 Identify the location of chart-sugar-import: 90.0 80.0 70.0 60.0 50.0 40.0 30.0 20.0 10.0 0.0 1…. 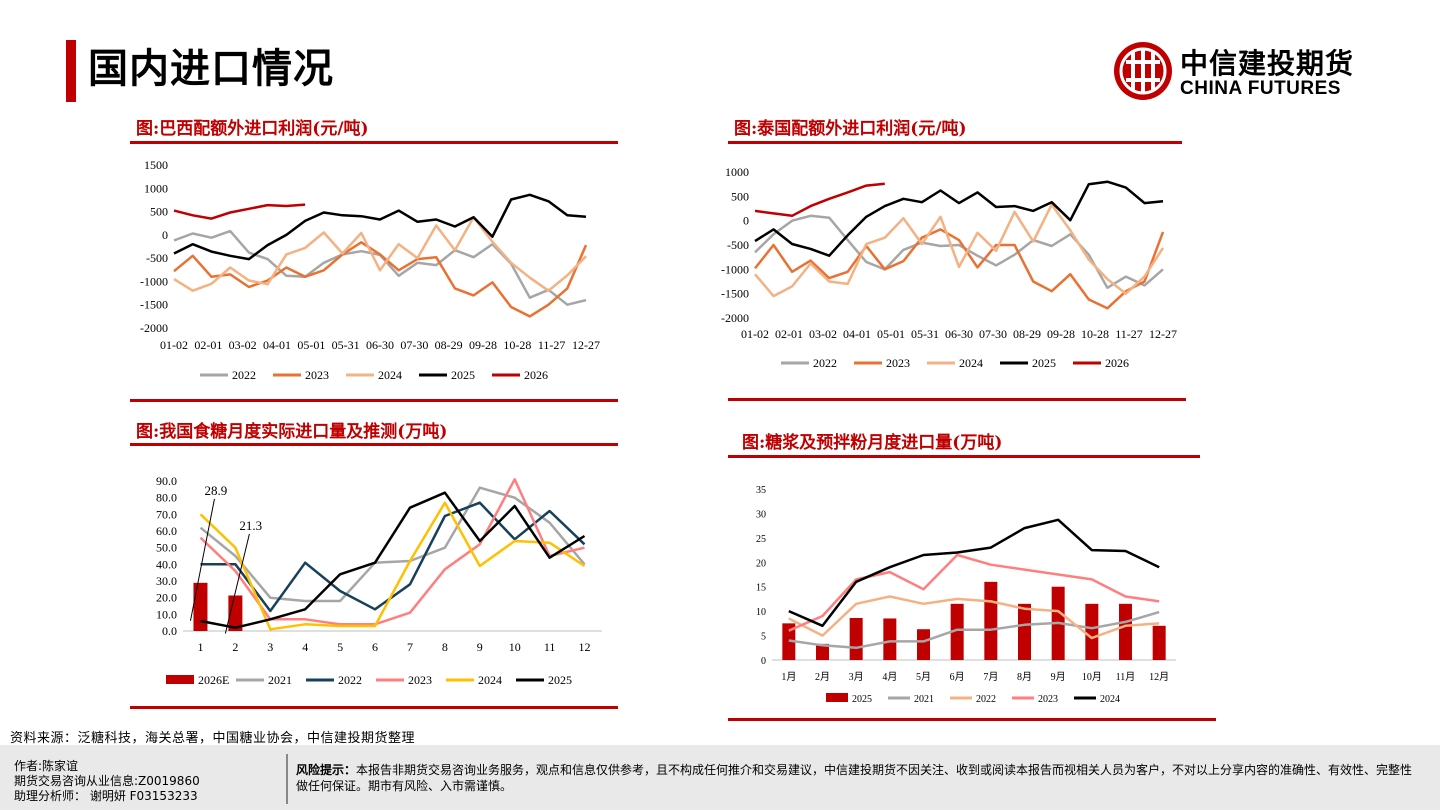
(379, 580).